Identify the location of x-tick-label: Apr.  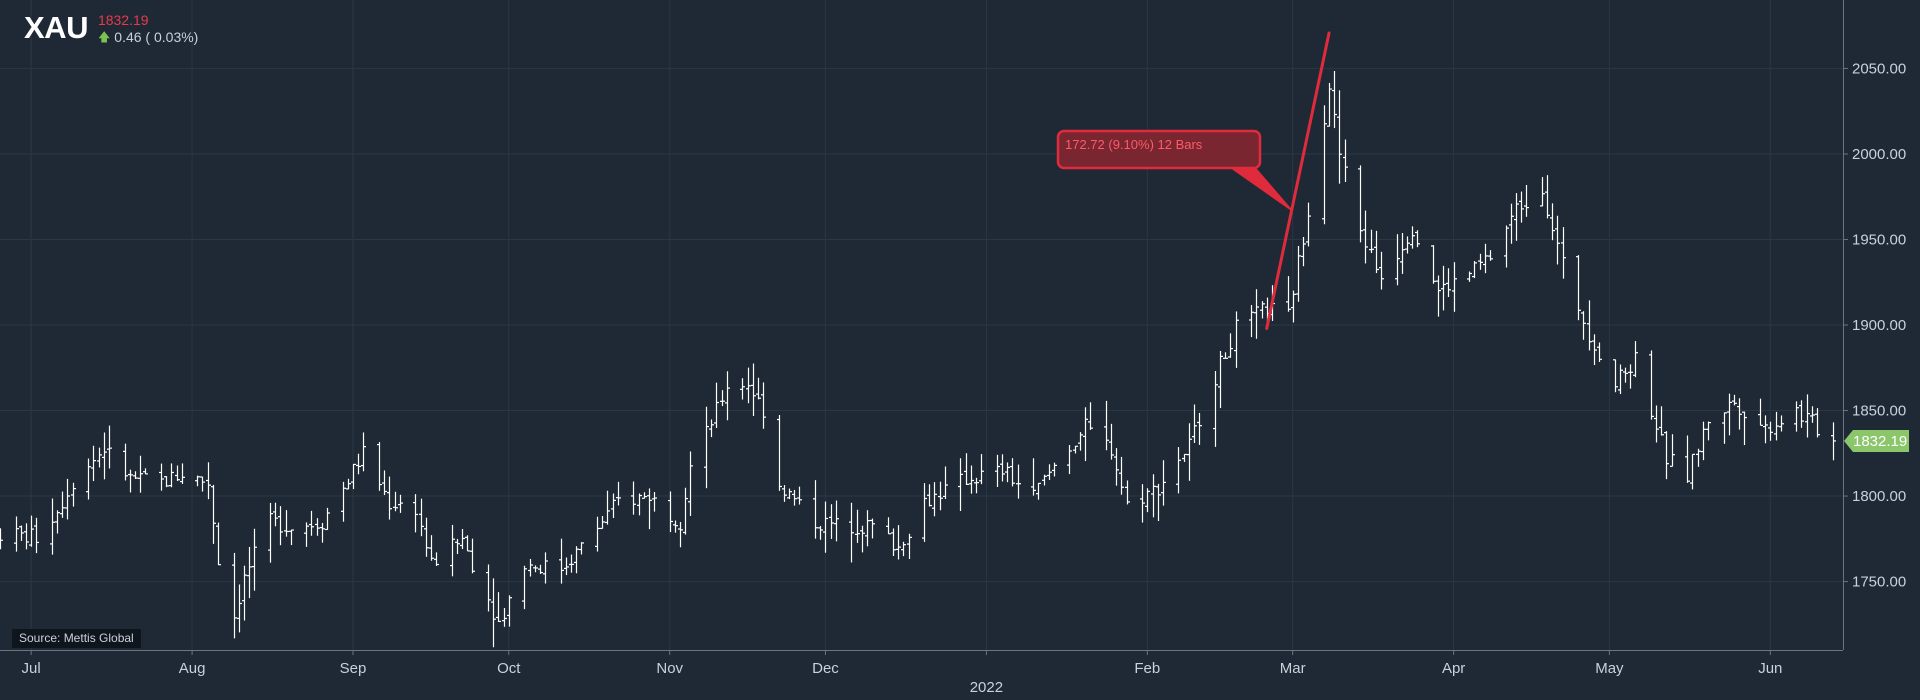
(1453, 668).